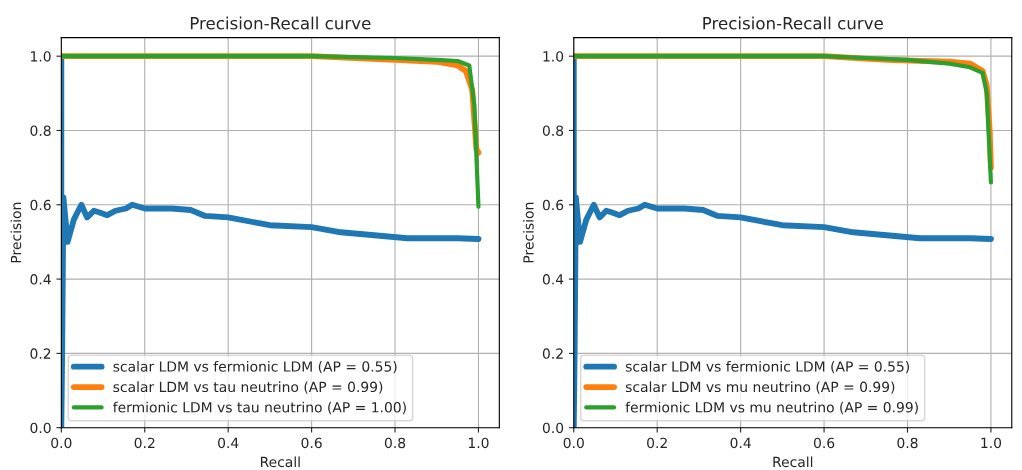 Image resolution: width=1022 pixels, height=470 pixels. Describe the element at coordinates (271, 131) in the screenshot. I see `line-series` at that location.